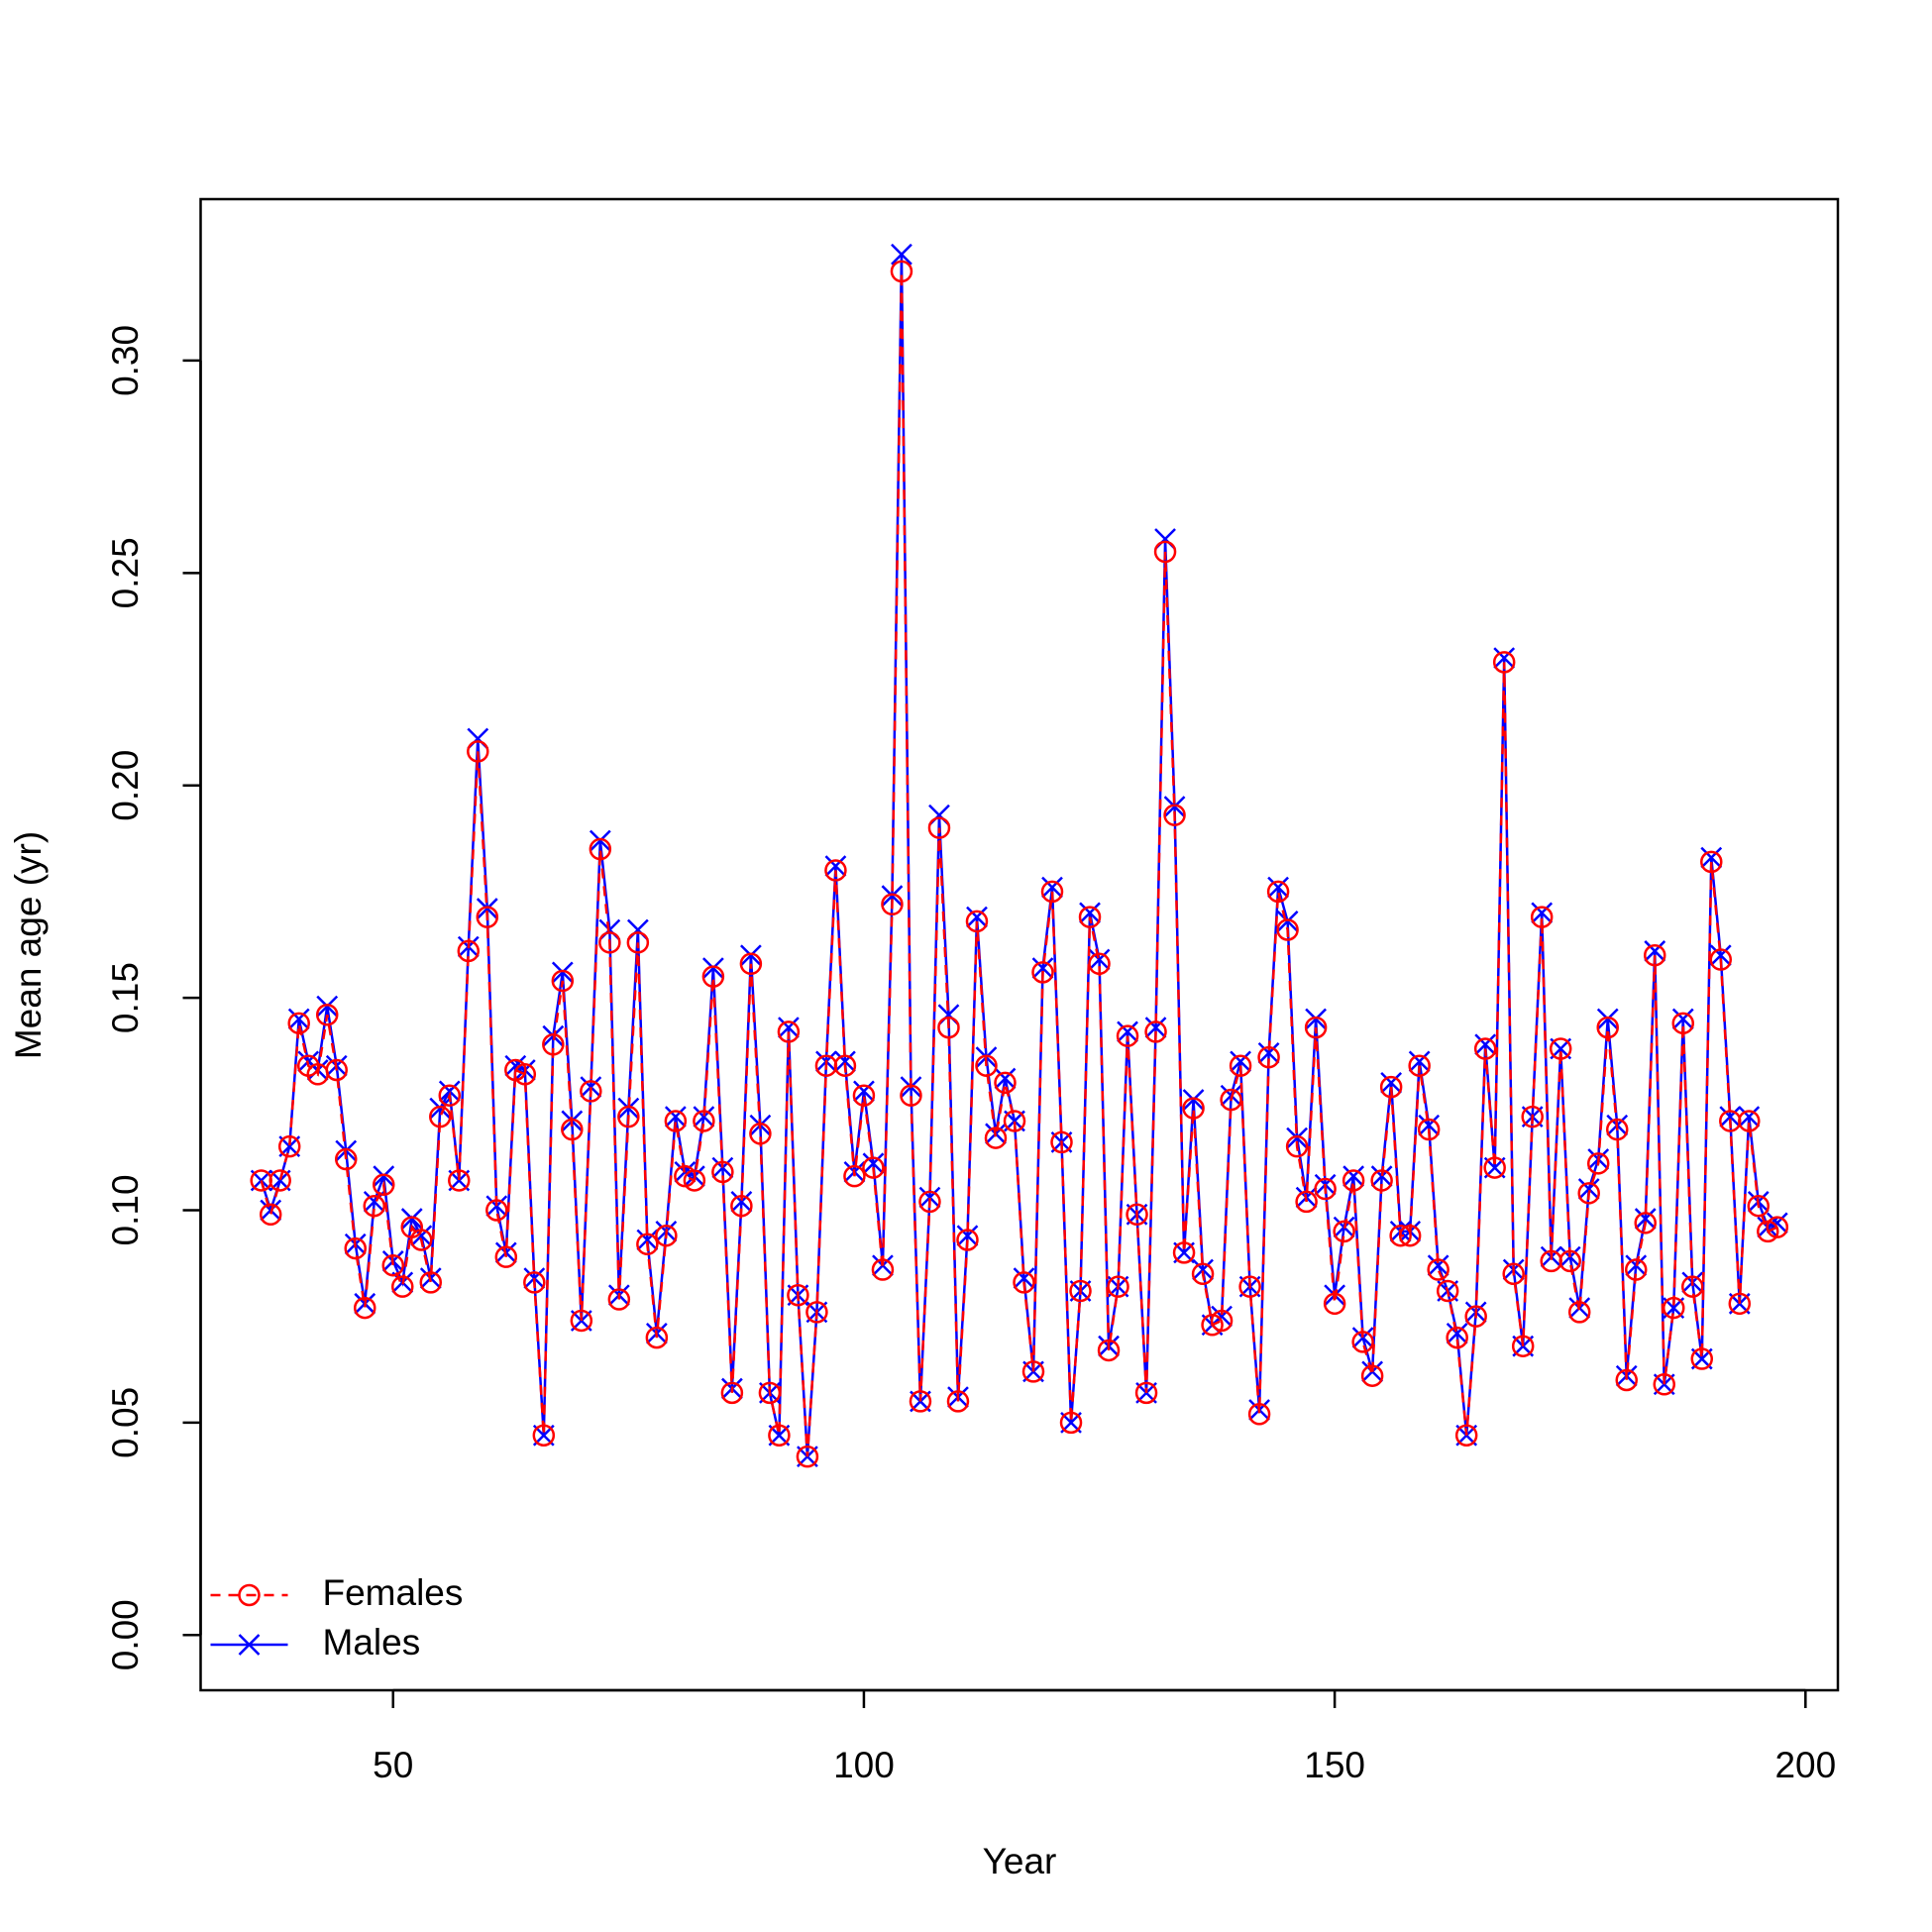  I want to click on y-tick-label: 0.00, so click(125, 1634).